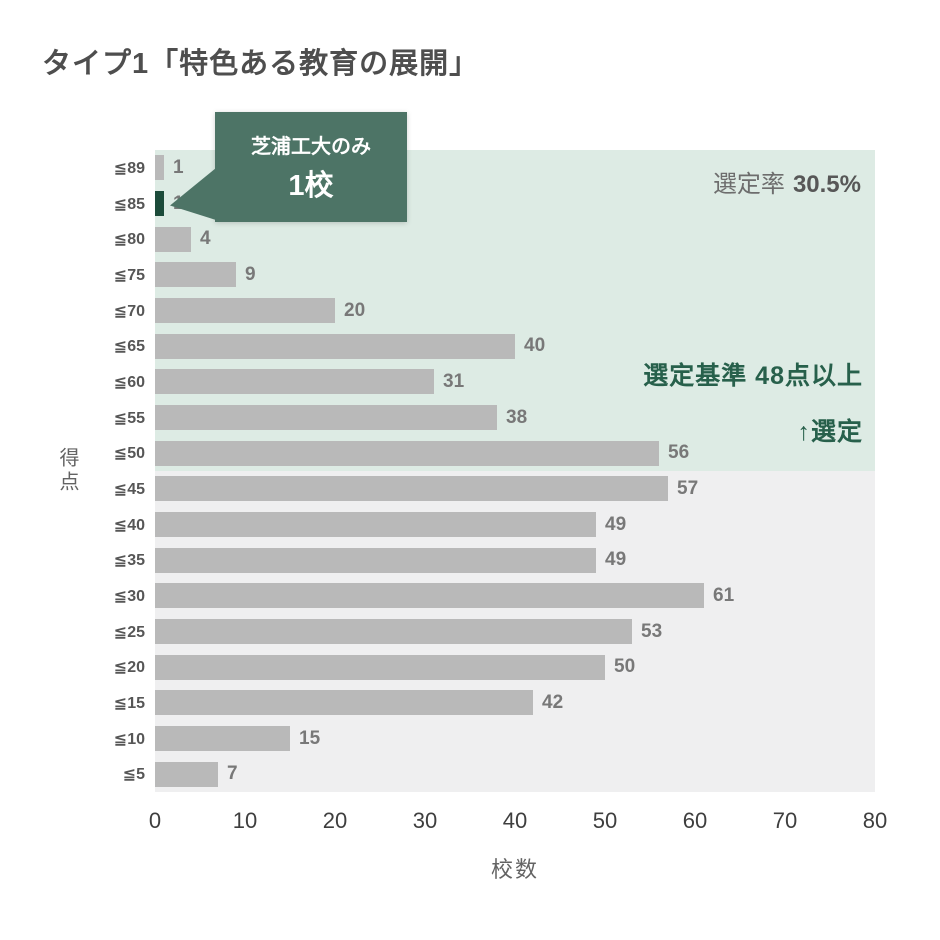 Image resolution: width=940 pixels, height=940 pixels. What do you see at coordinates (67, 471) in the screenshot?
I see `y-axis-label: 得点` at bounding box center [67, 471].